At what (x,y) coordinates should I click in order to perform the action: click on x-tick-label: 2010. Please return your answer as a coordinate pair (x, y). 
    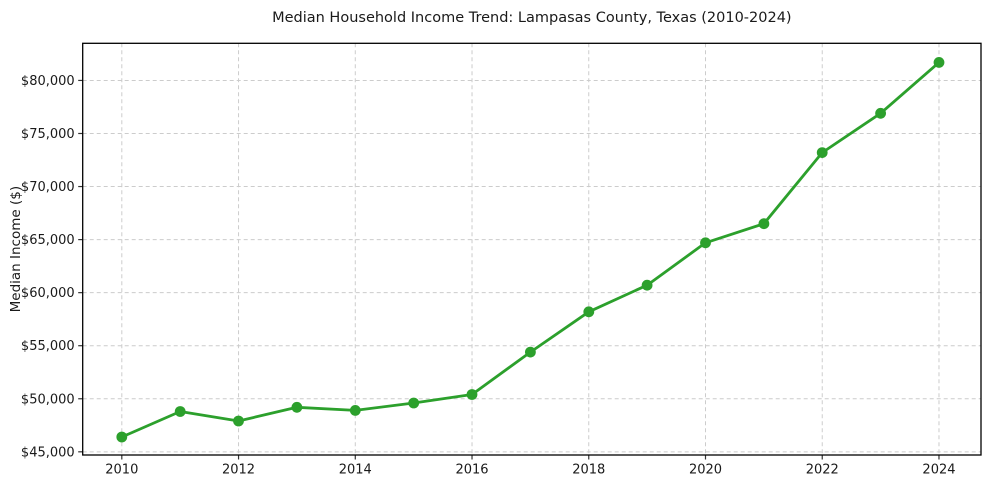
    Looking at the image, I should click on (121, 470).